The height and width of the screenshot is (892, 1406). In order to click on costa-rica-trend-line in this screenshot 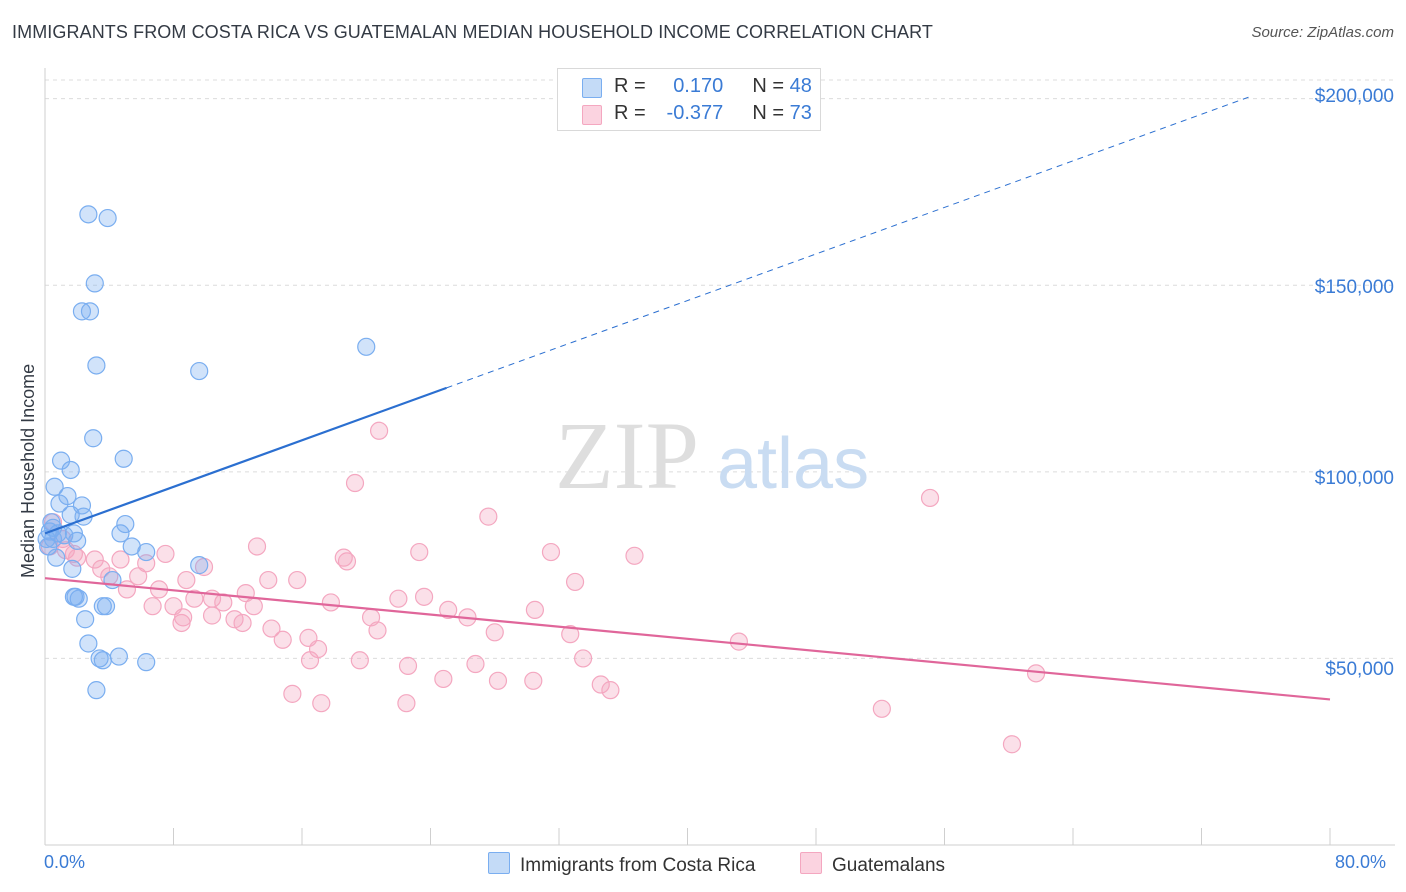, I will do `click(245, 460)`.